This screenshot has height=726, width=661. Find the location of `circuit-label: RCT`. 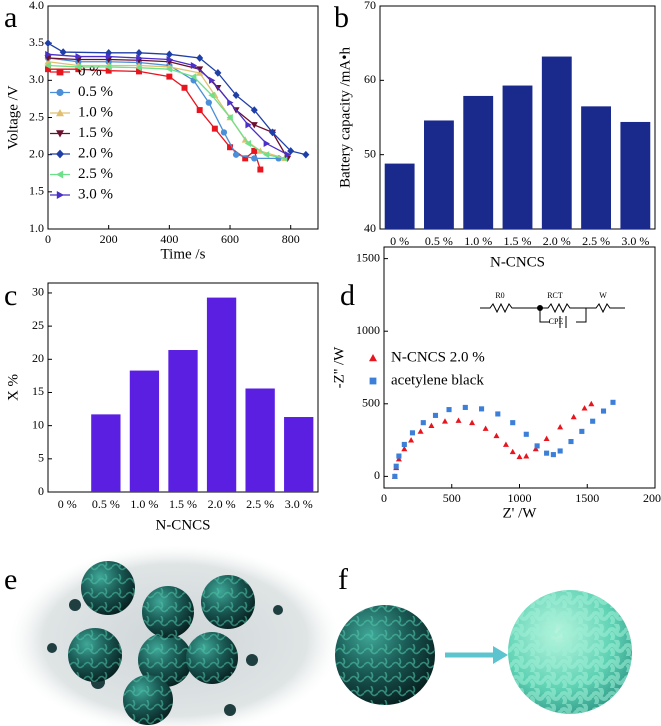

circuit-label: RCT is located at coordinates (555, 295).